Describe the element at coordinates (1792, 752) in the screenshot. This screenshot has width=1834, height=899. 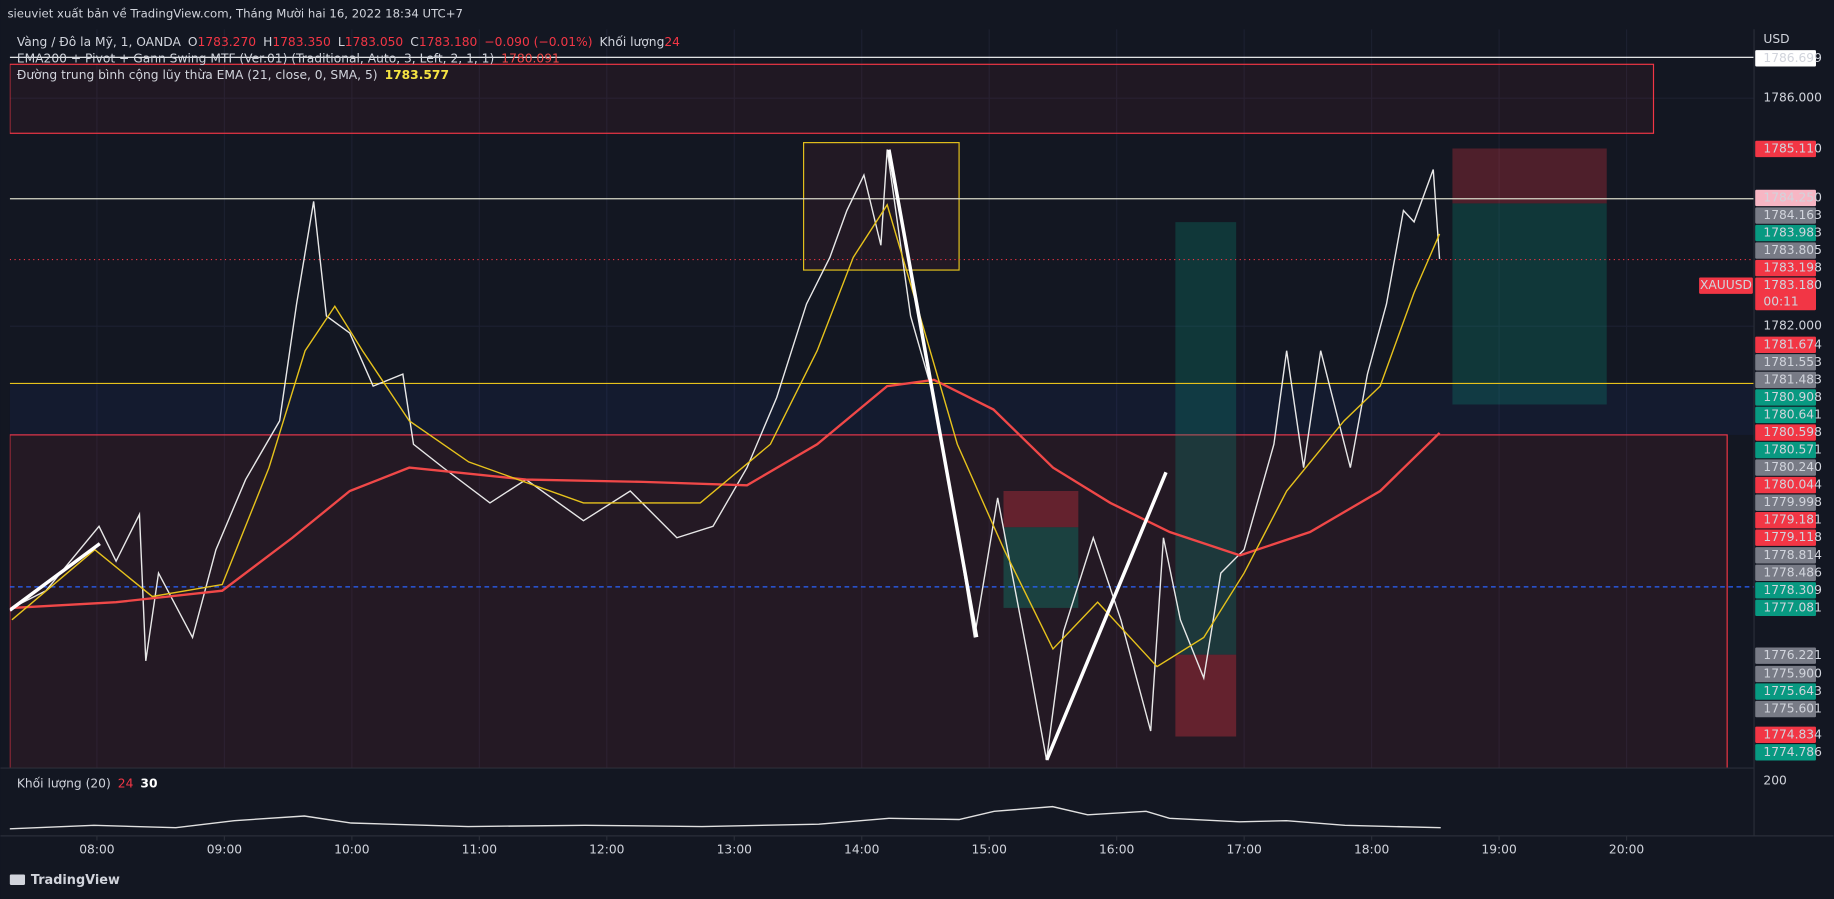
I see `price-label: 1774.786` at that location.